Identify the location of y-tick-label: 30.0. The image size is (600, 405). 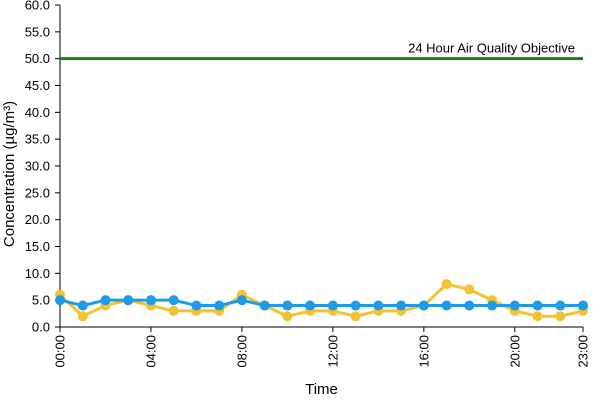
(37, 166).